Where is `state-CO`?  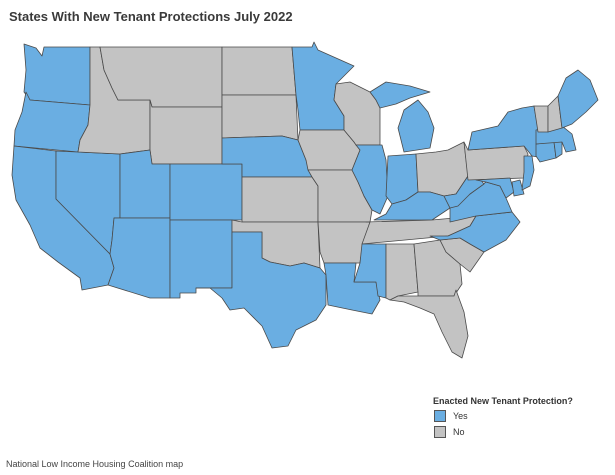 state-CO is located at coordinates (206, 192).